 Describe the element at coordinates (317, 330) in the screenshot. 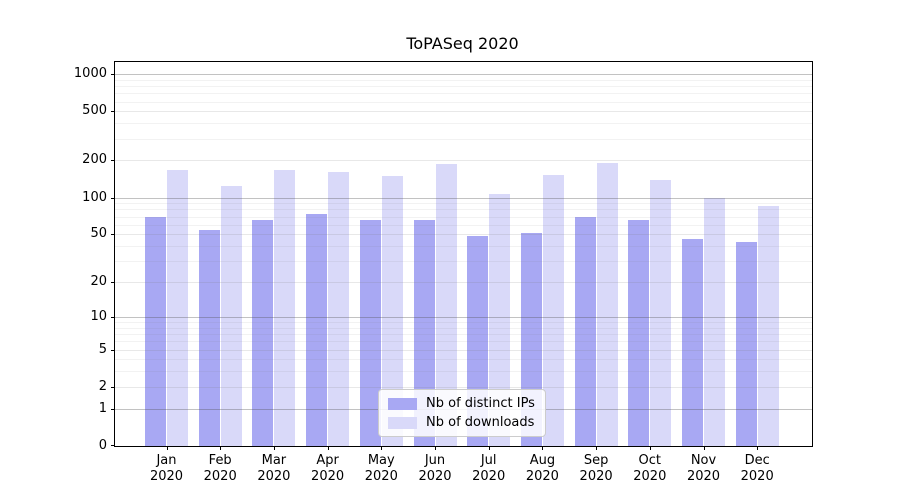

I see `bar-nb-of-distinct-ips-apr` at that location.